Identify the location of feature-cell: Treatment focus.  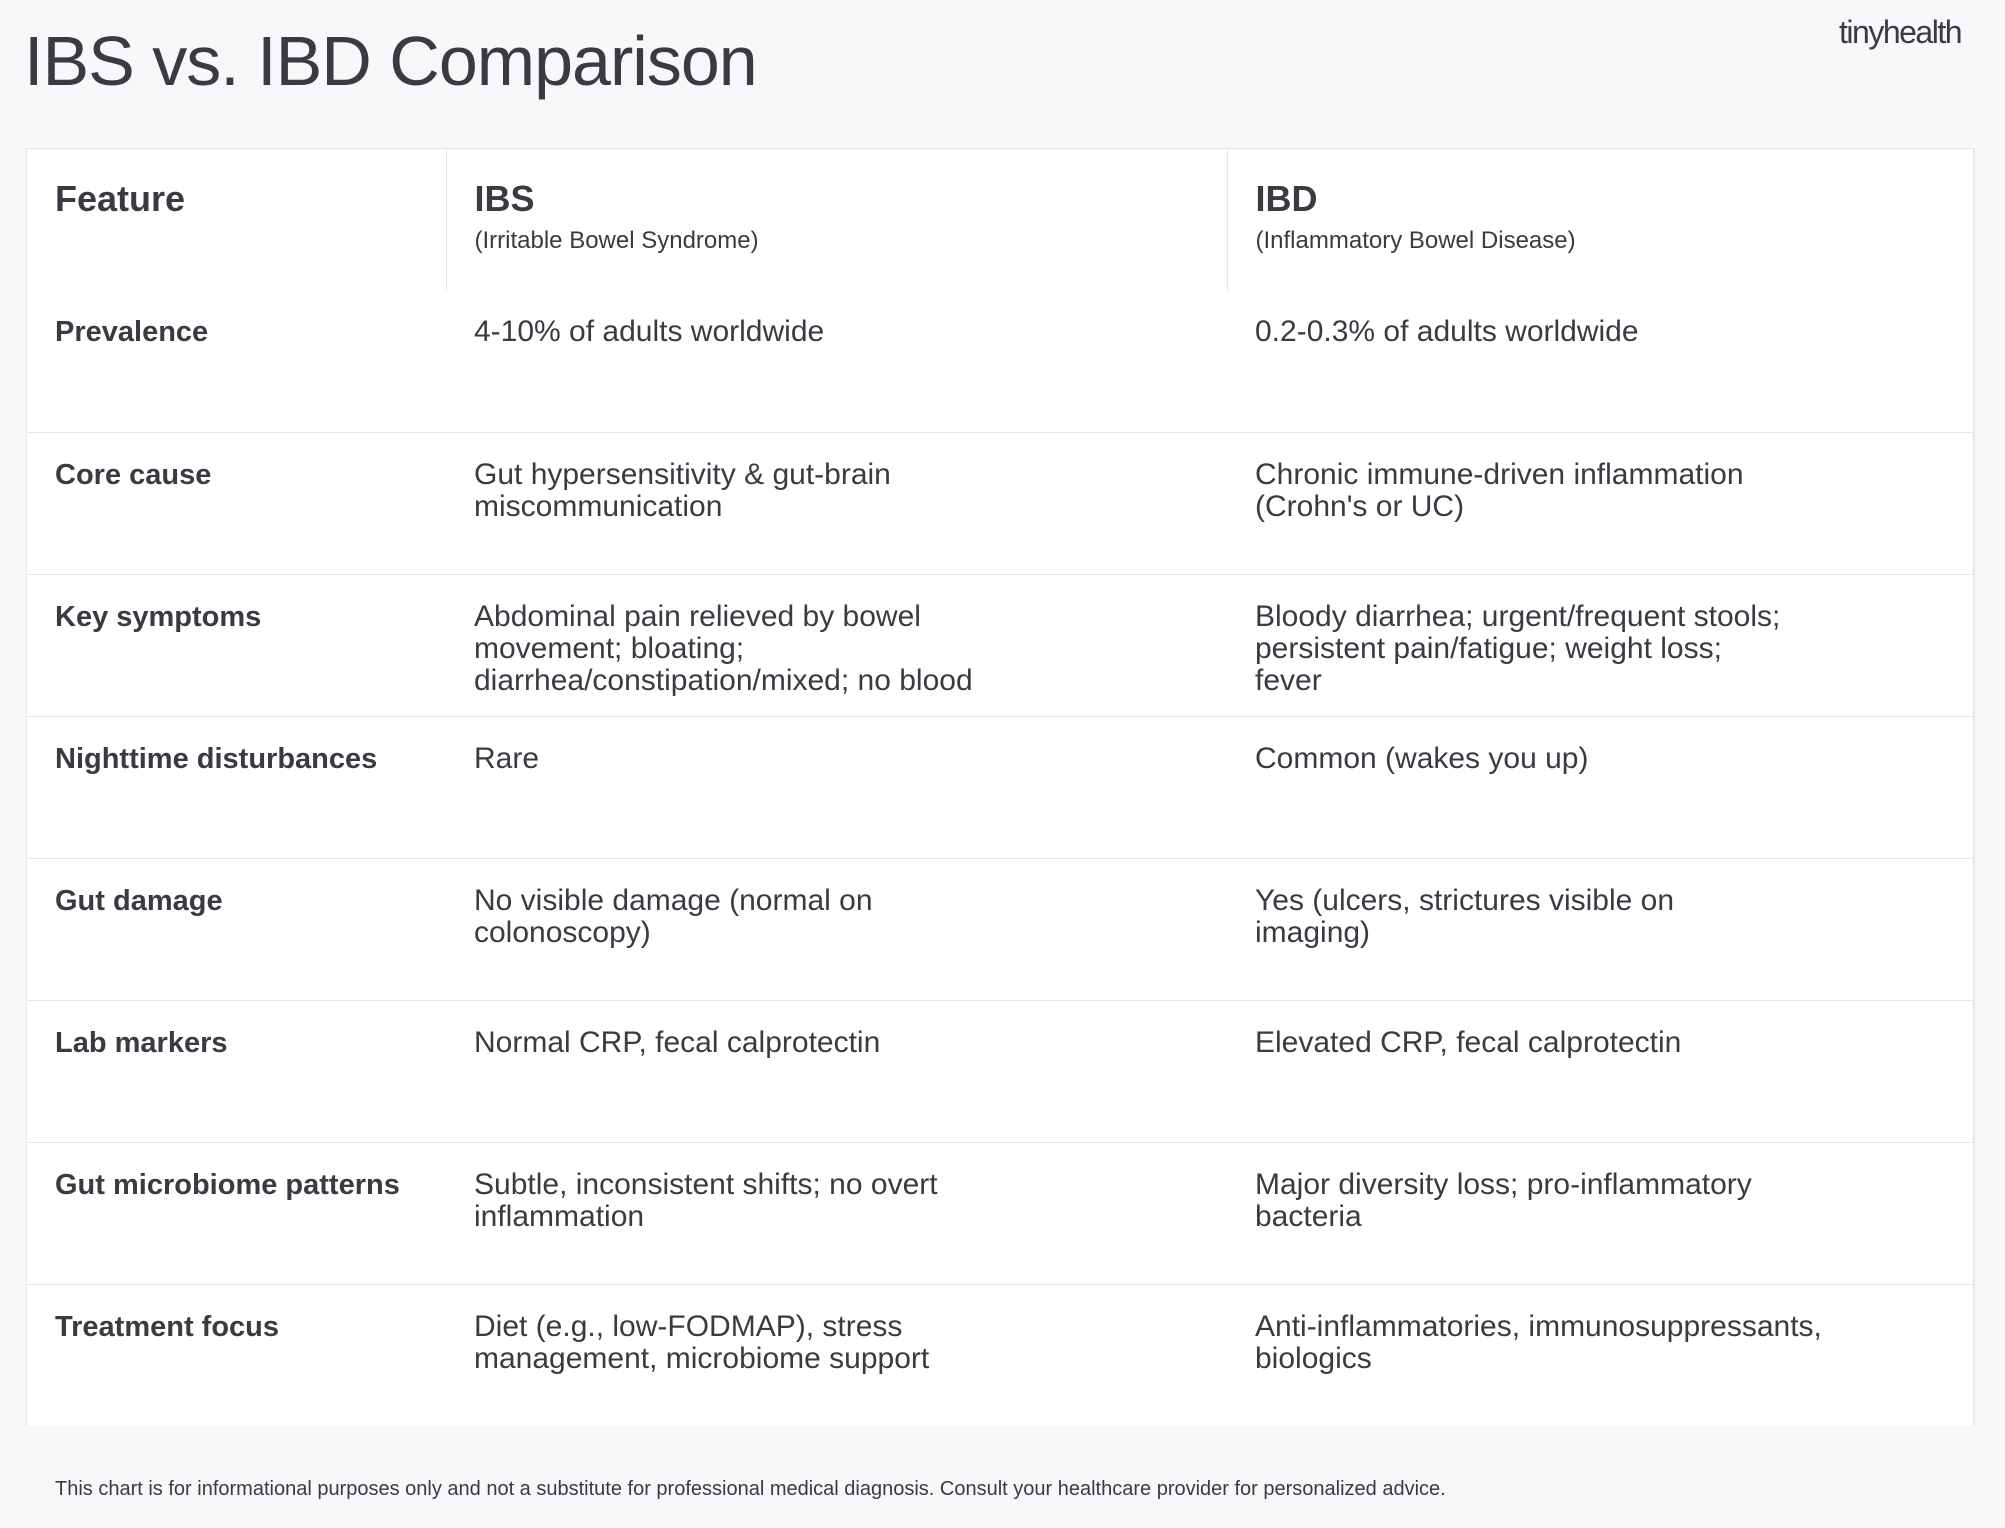
(167, 1326).